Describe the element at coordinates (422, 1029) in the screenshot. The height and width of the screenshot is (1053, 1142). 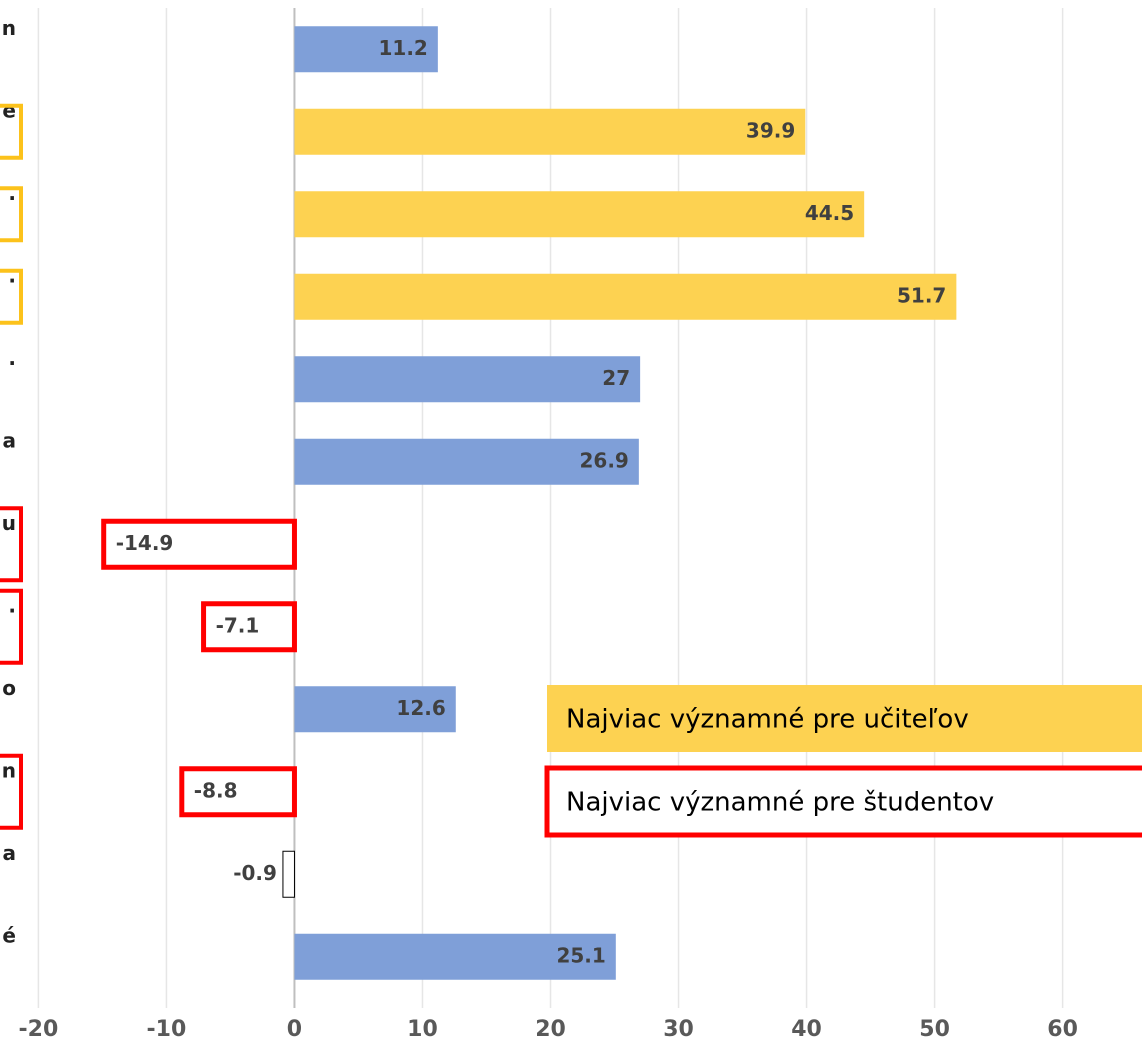
I see `x-tick-label: 10` at that location.